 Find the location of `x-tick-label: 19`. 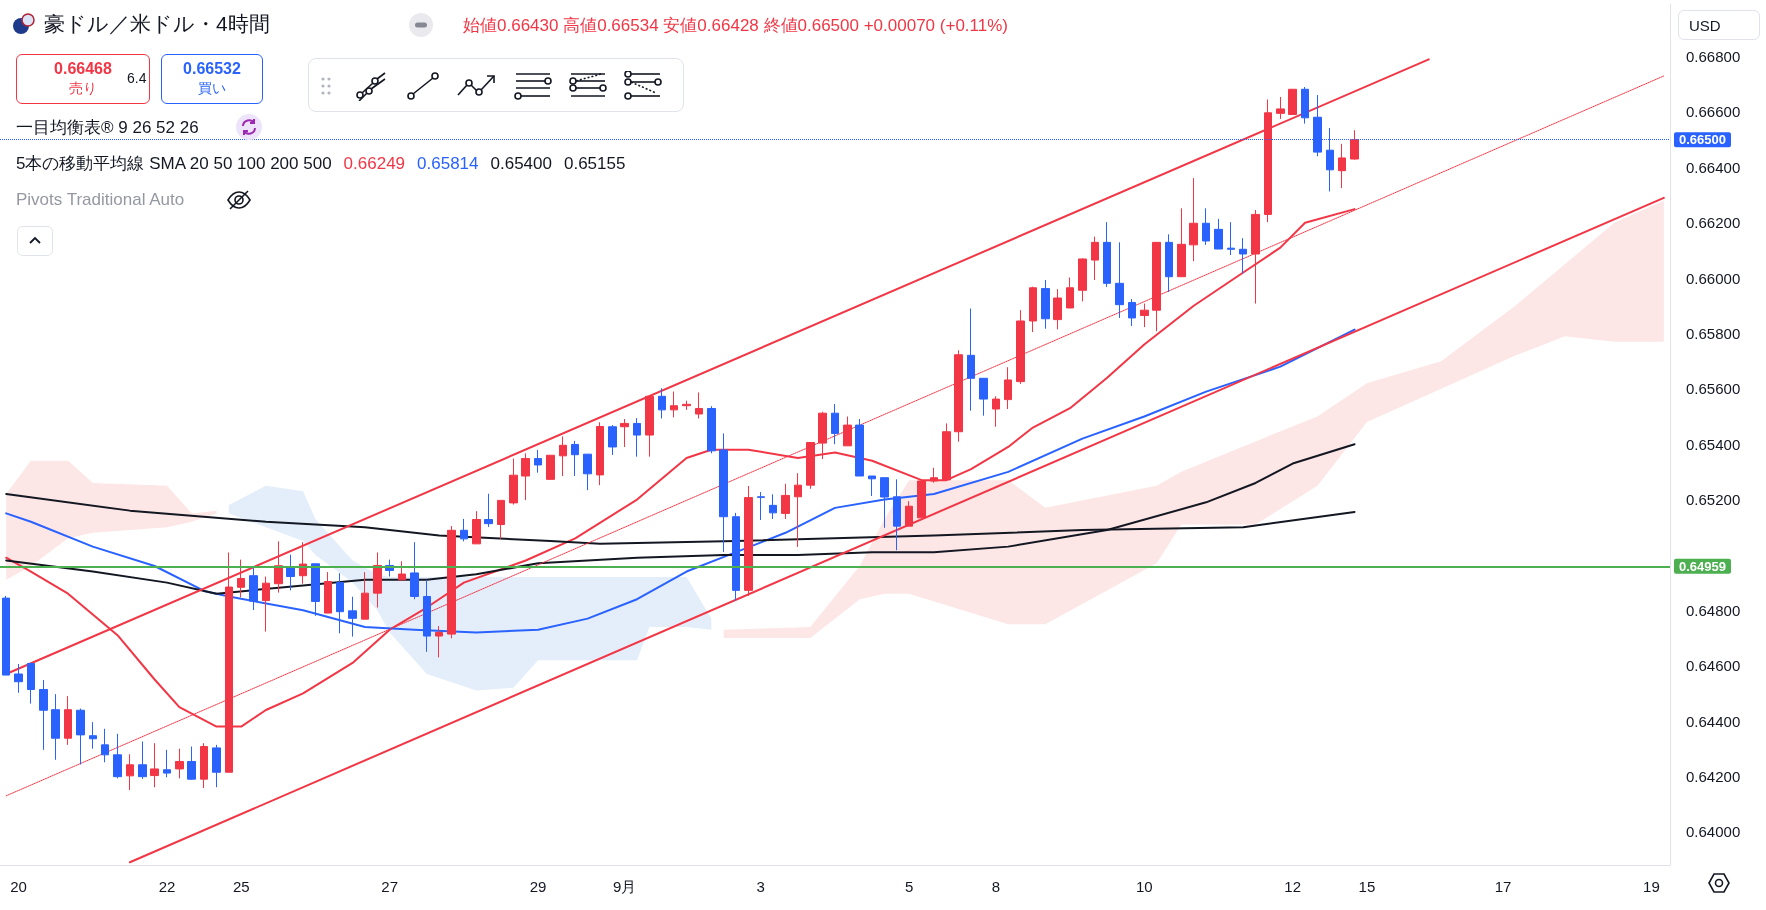

x-tick-label: 19 is located at coordinates (1651, 886).